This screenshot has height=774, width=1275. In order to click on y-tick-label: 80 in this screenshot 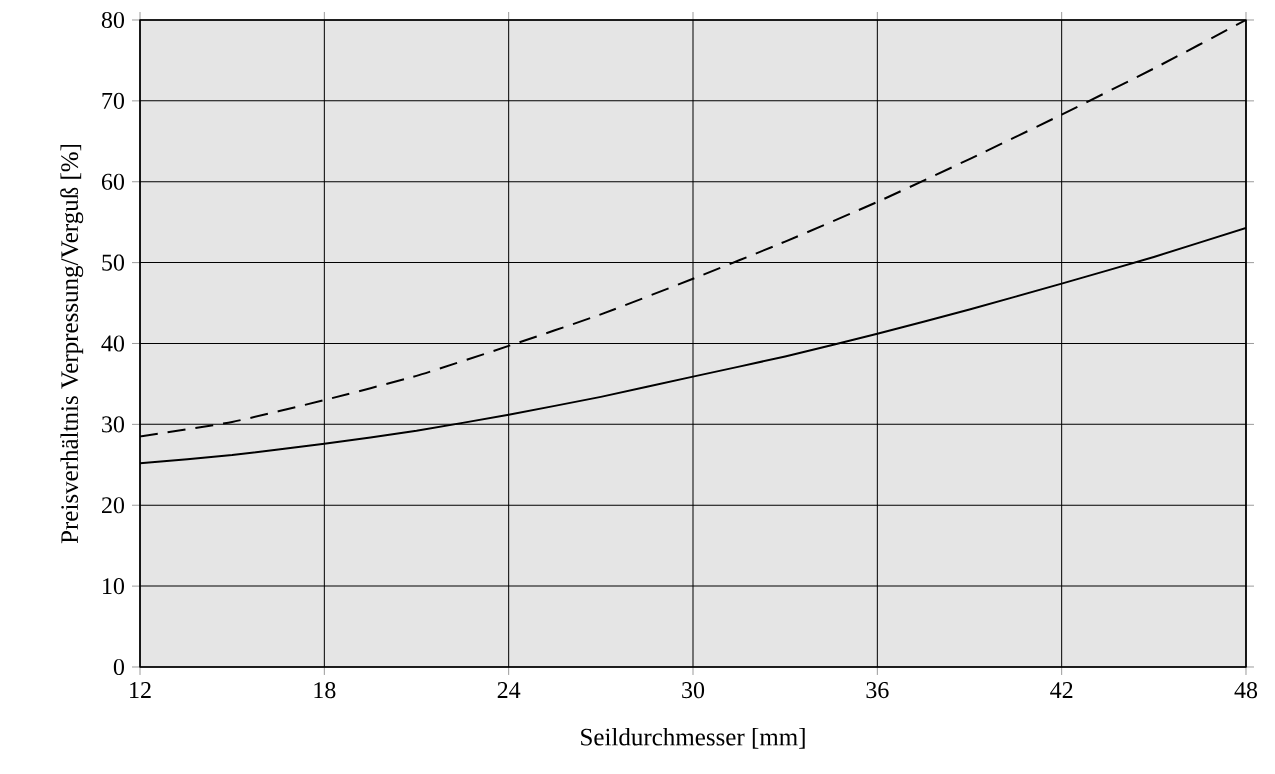, I will do `click(113, 20)`.